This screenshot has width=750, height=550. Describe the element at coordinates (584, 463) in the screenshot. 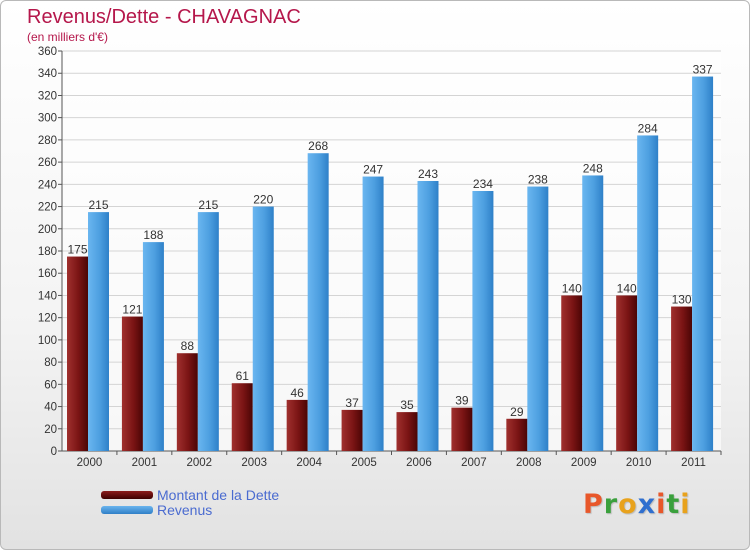

I see `x-tick-label: 2009` at that location.